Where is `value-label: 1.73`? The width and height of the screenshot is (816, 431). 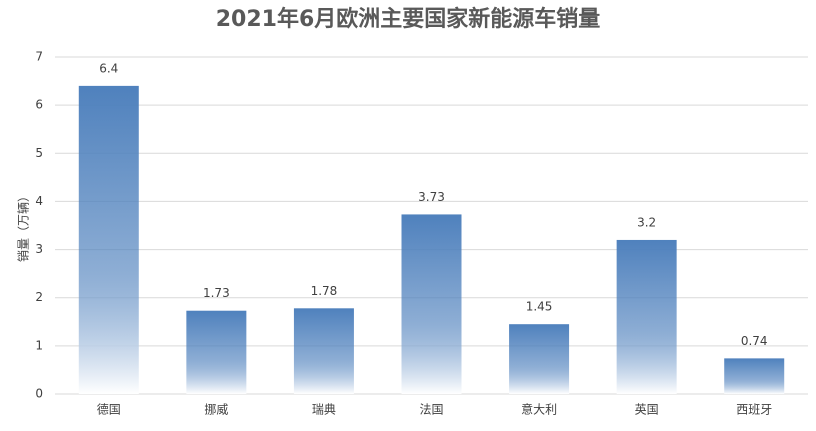
value-label: 1.73 is located at coordinates (216, 293).